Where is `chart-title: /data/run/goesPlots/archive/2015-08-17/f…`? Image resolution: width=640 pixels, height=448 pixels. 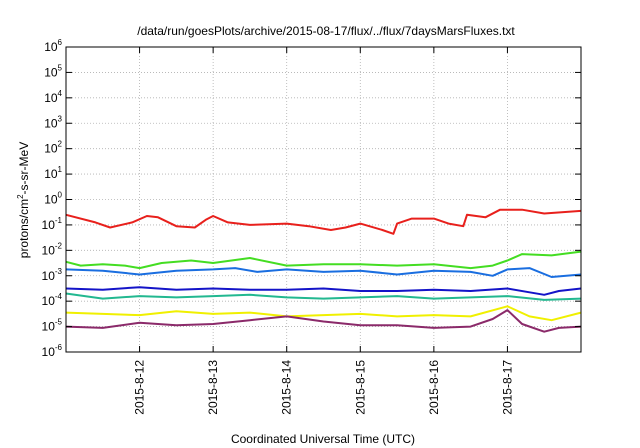
chart-title: /data/run/goesPlots/archive/2015-08-17/f… is located at coordinates (326, 31).